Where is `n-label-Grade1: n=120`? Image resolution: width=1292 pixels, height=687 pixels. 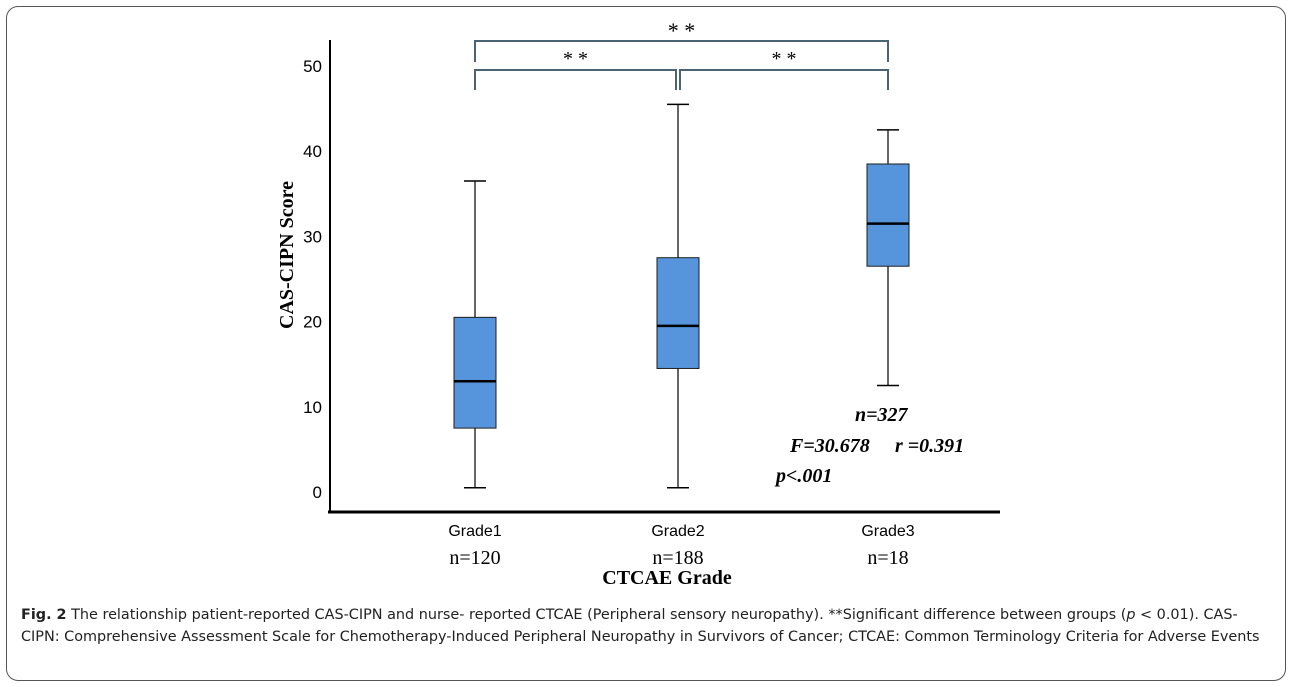
n-label-Grade1: n=120 is located at coordinates (474, 558).